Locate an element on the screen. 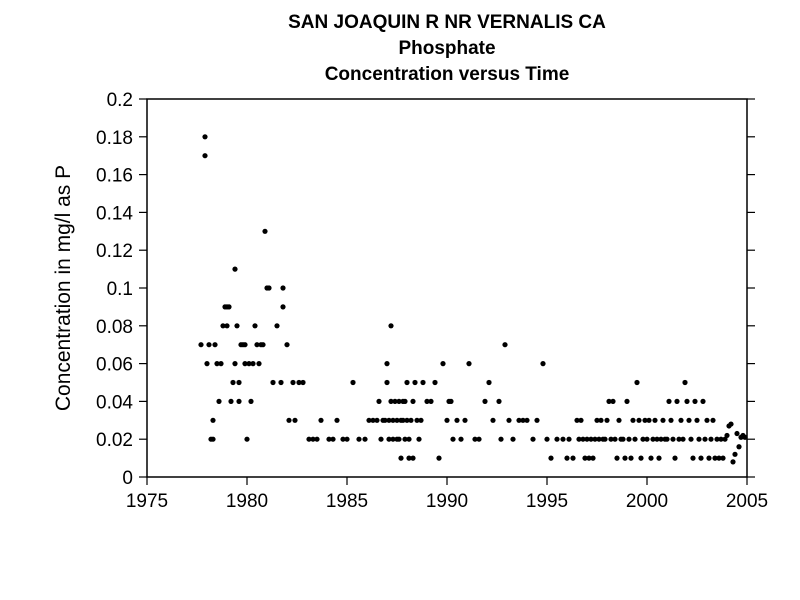 The height and width of the screenshot is (600, 800). y-tick-label: 0.06 is located at coordinates (114, 365).